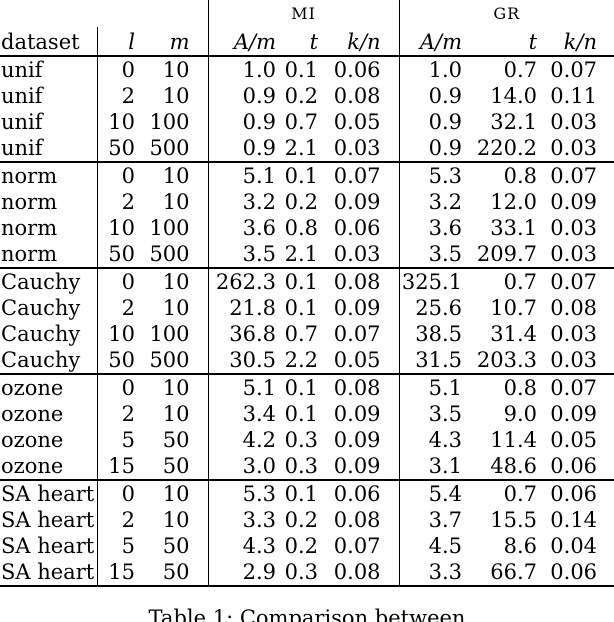 The width and height of the screenshot is (614, 622). What do you see at coordinates (432, 467) in the screenshot?
I see `value-cell: 3.1` at bounding box center [432, 467].